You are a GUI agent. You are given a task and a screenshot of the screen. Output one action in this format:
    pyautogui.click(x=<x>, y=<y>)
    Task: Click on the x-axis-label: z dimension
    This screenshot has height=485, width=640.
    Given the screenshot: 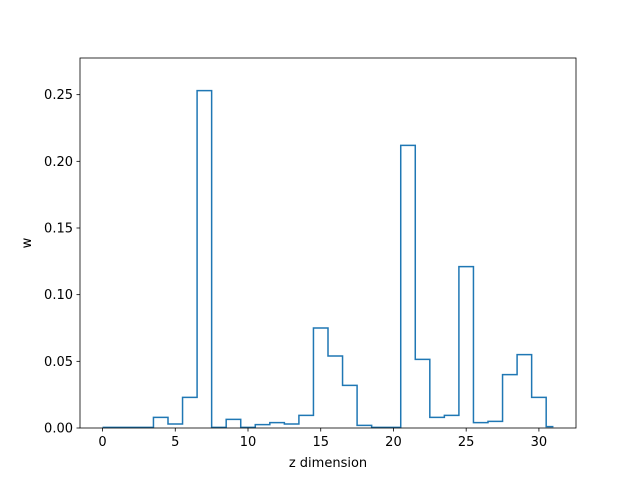 What is the action you would take?
    pyautogui.click(x=328, y=463)
    